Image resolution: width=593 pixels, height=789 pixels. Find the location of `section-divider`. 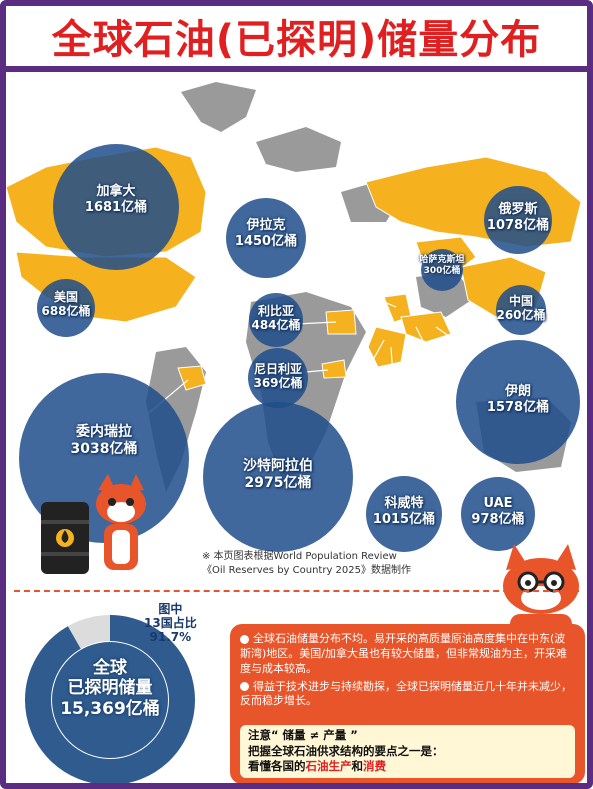

section-divider is located at coordinates (296, 591).